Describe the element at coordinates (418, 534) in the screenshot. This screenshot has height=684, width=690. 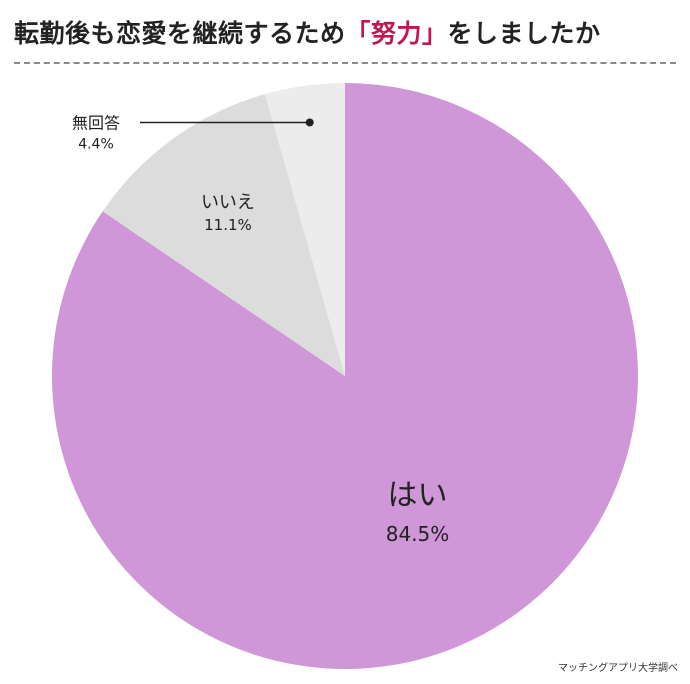
I see `slice-value-label-0: 84.5%` at that location.